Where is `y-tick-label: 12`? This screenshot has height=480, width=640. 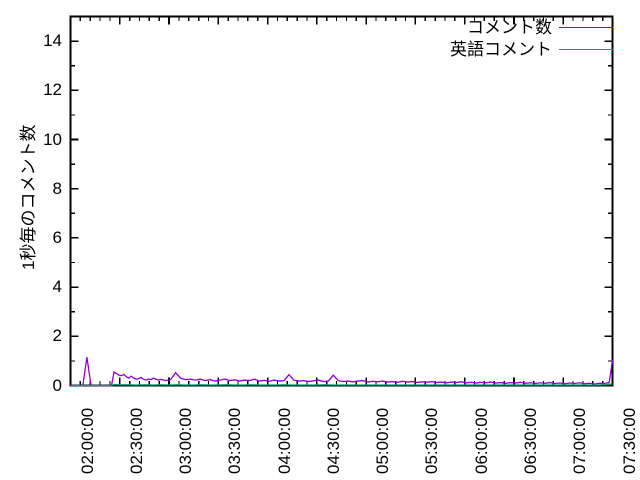
y-tick-label: 12 is located at coordinates (52, 90).